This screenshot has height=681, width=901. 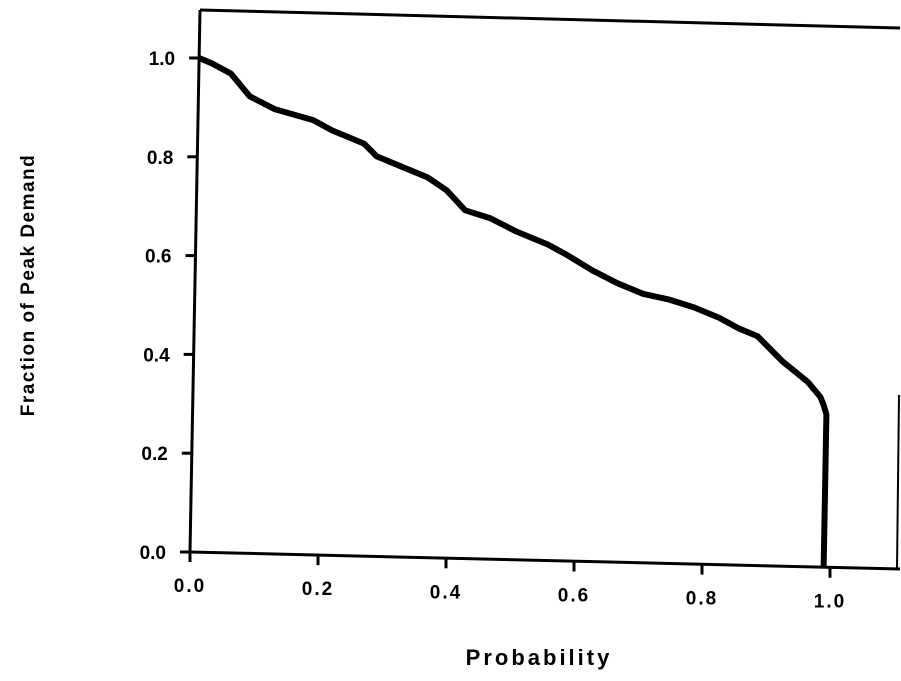 What do you see at coordinates (446, 592) in the screenshot?
I see `x-tick-label: 0.4` at bounding box center [446, 592].